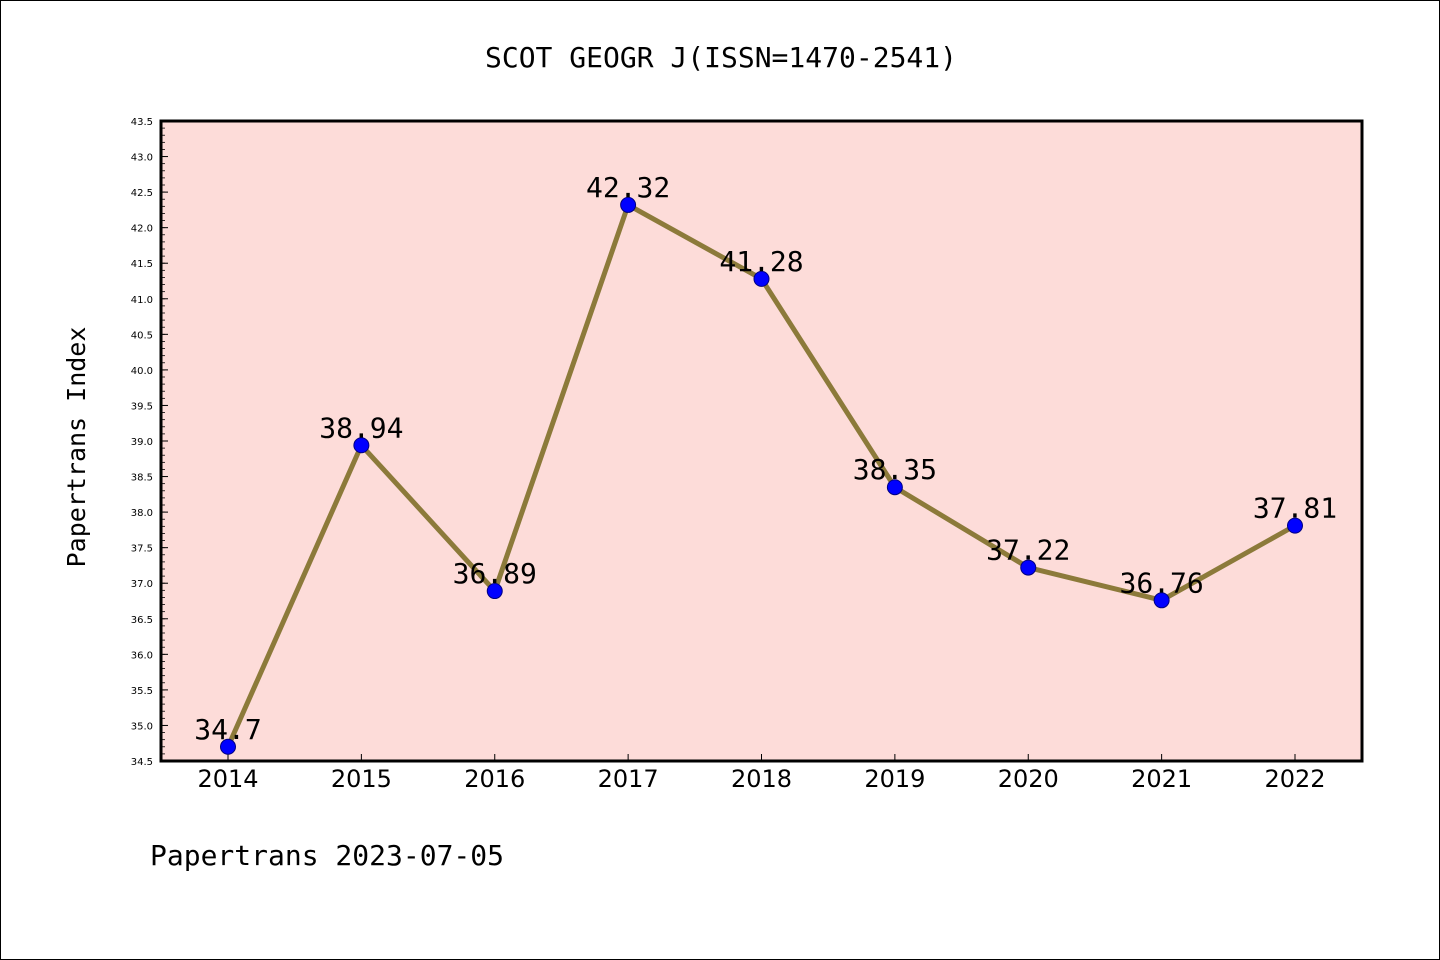 This screenshot has width=1440, height=960. What do you see at coordinates (142, 158) in the screenshot?
I see `y-tick-label: 43.0` at bounding box center [142, 158].